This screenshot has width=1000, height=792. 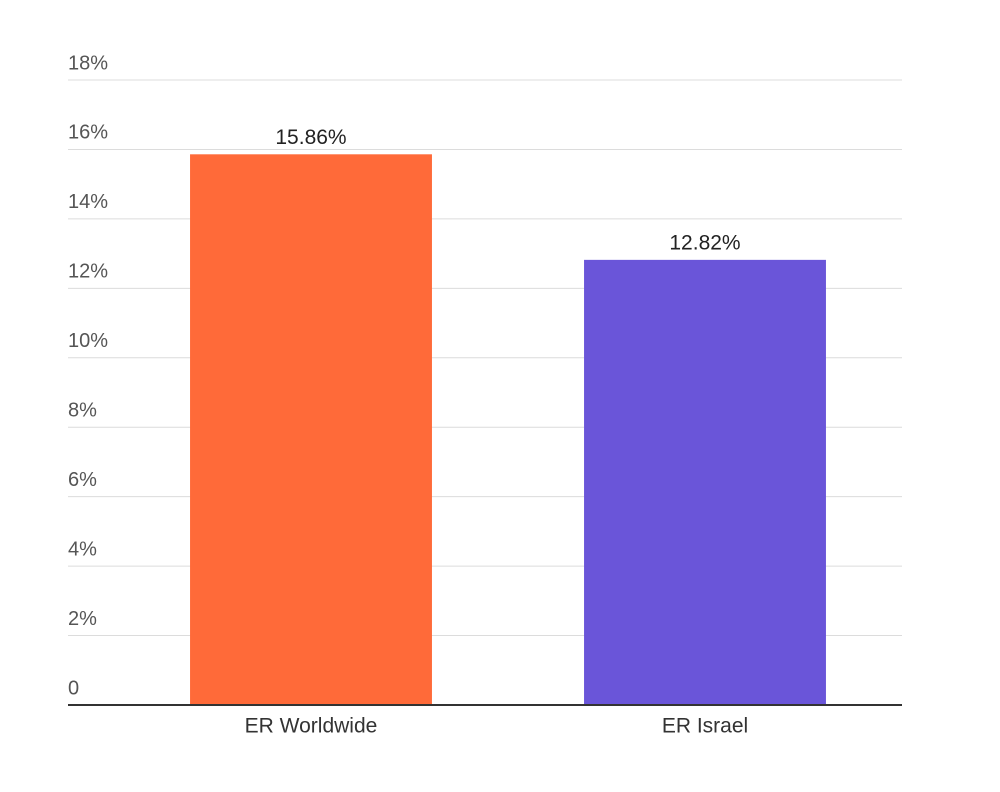 What do you see at coordinates (311, 726) in the screenshot?
I see `x-tick-label: ER Worldwide` at bounding box center [311, 726].